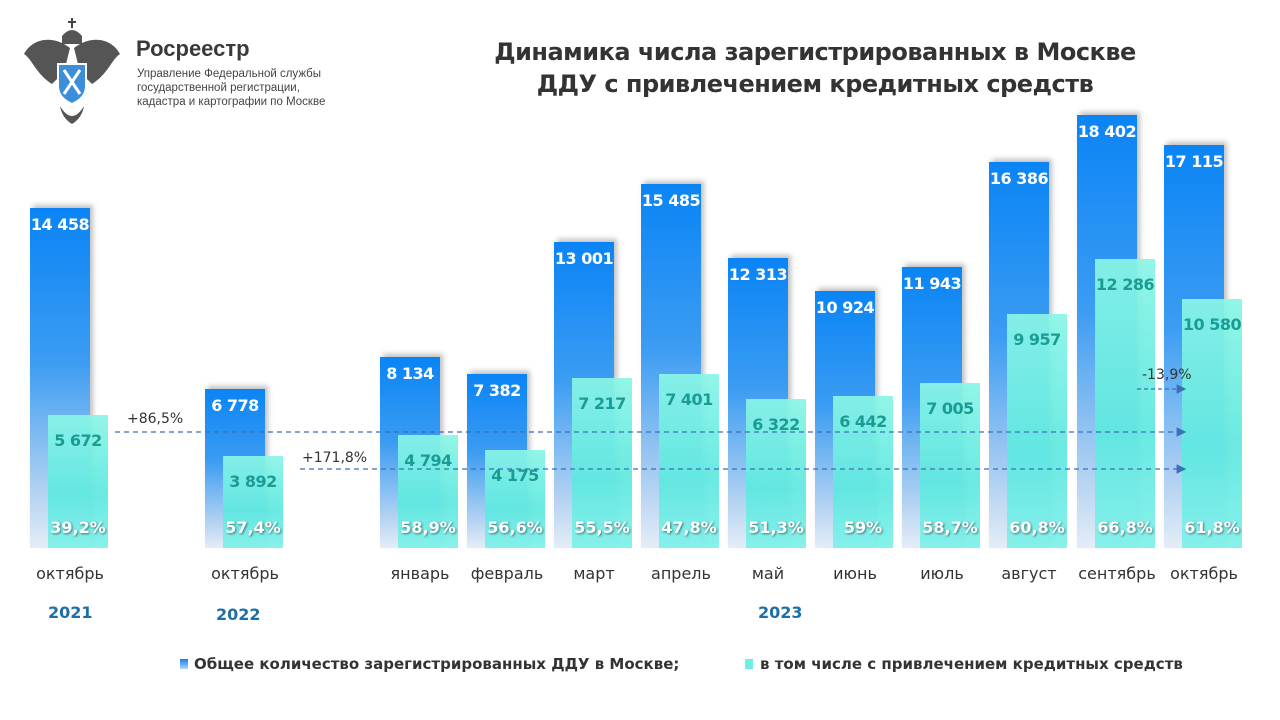 The image size is (1280, 720). I want to click on category-label: август, so click(1029, 573).